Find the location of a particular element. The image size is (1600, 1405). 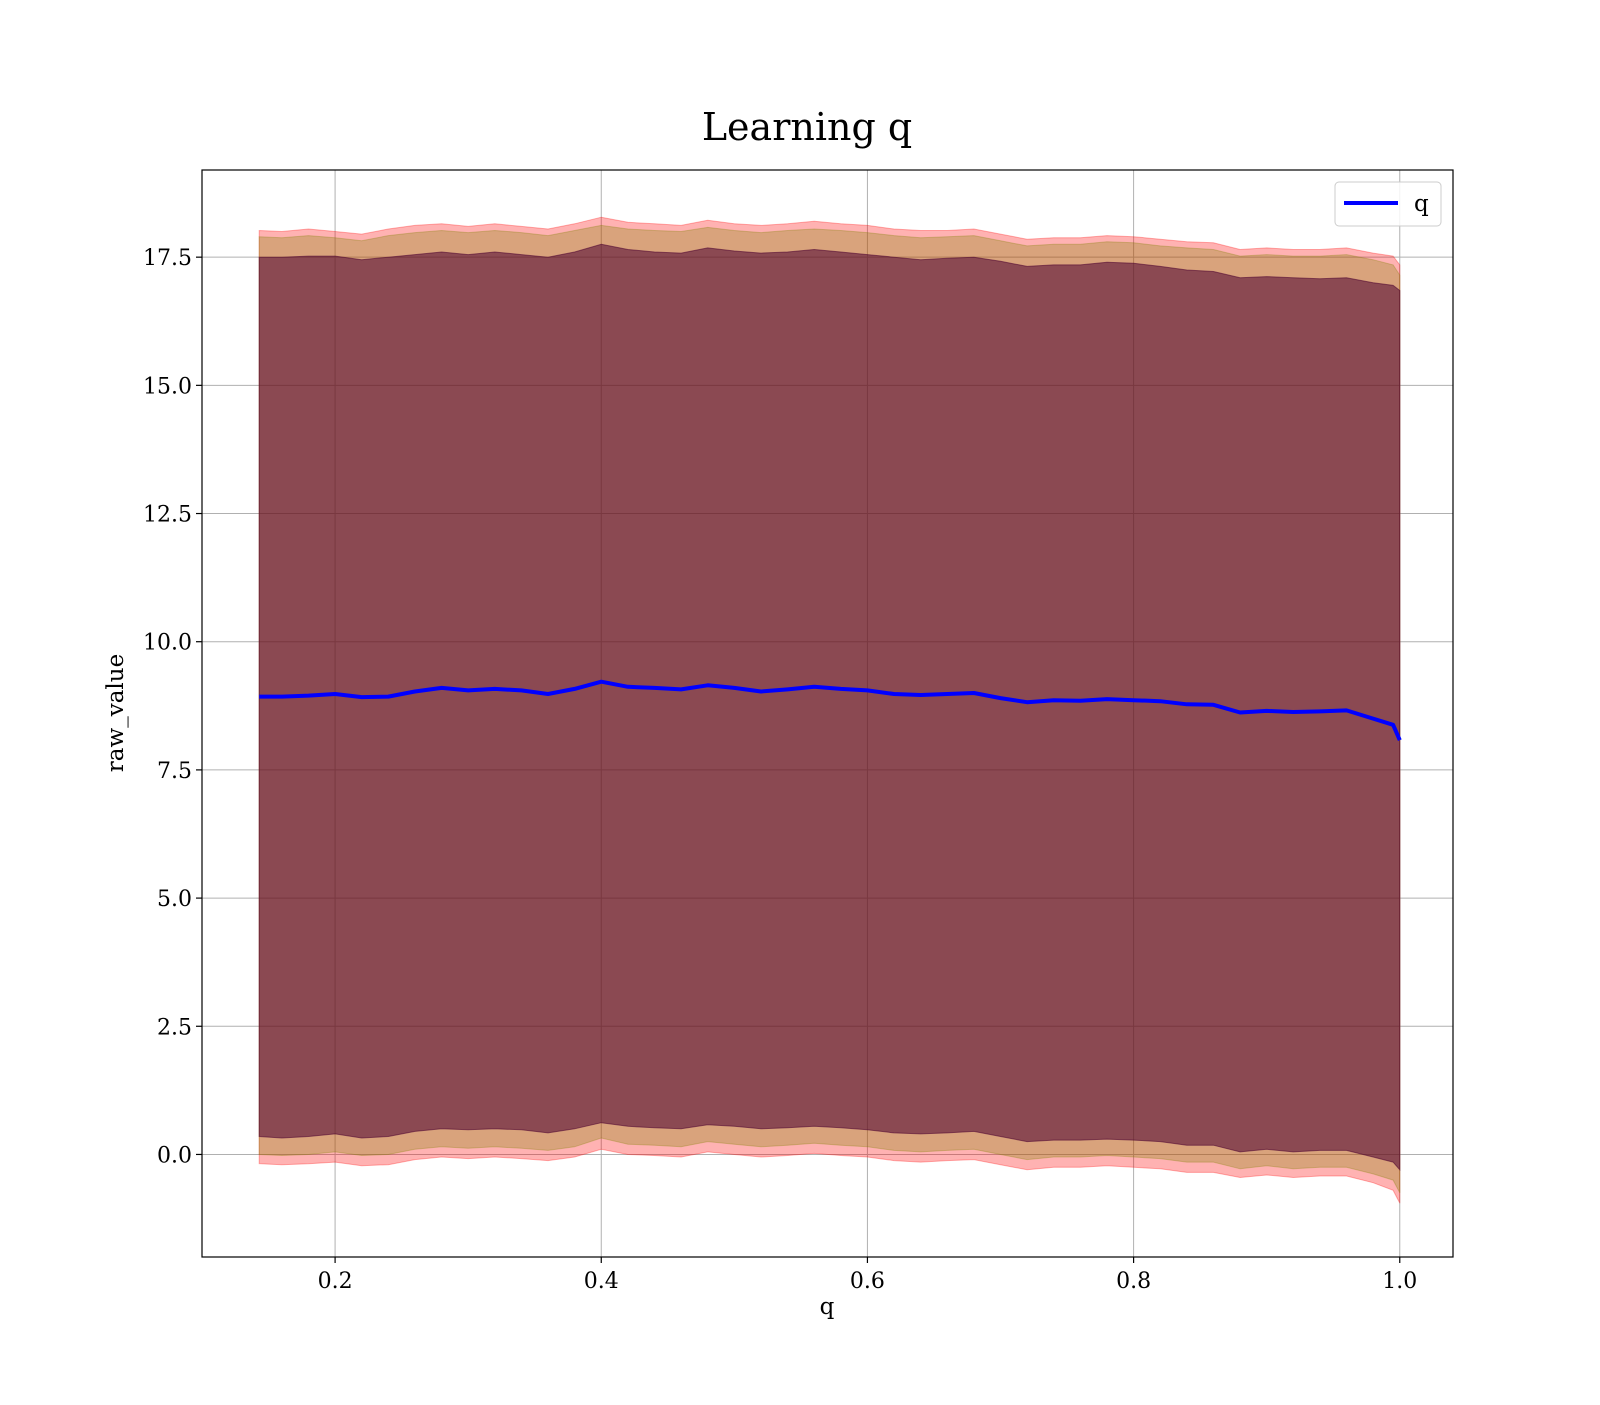

series-lines is located at coordinates (830, 710).